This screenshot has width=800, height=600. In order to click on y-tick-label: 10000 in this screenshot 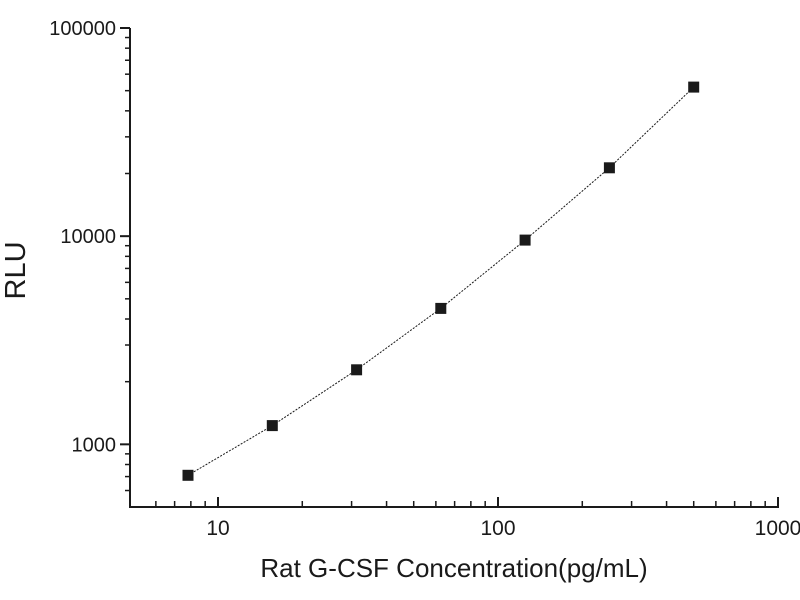, I will do `click(88, 237)`.